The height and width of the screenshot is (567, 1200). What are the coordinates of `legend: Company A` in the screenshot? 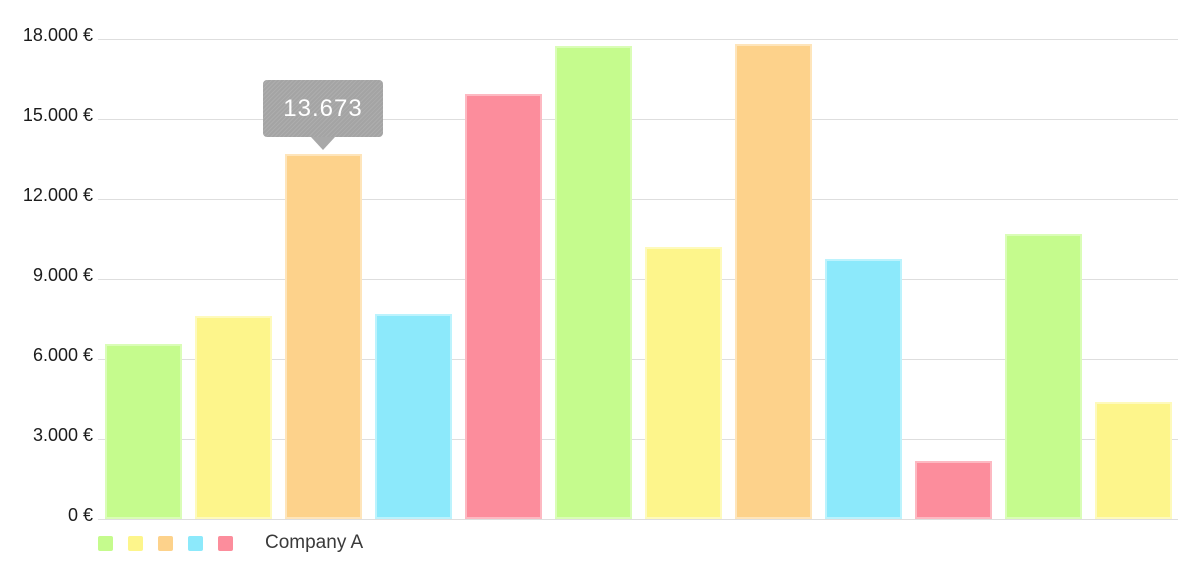 It's located at (231, 542).